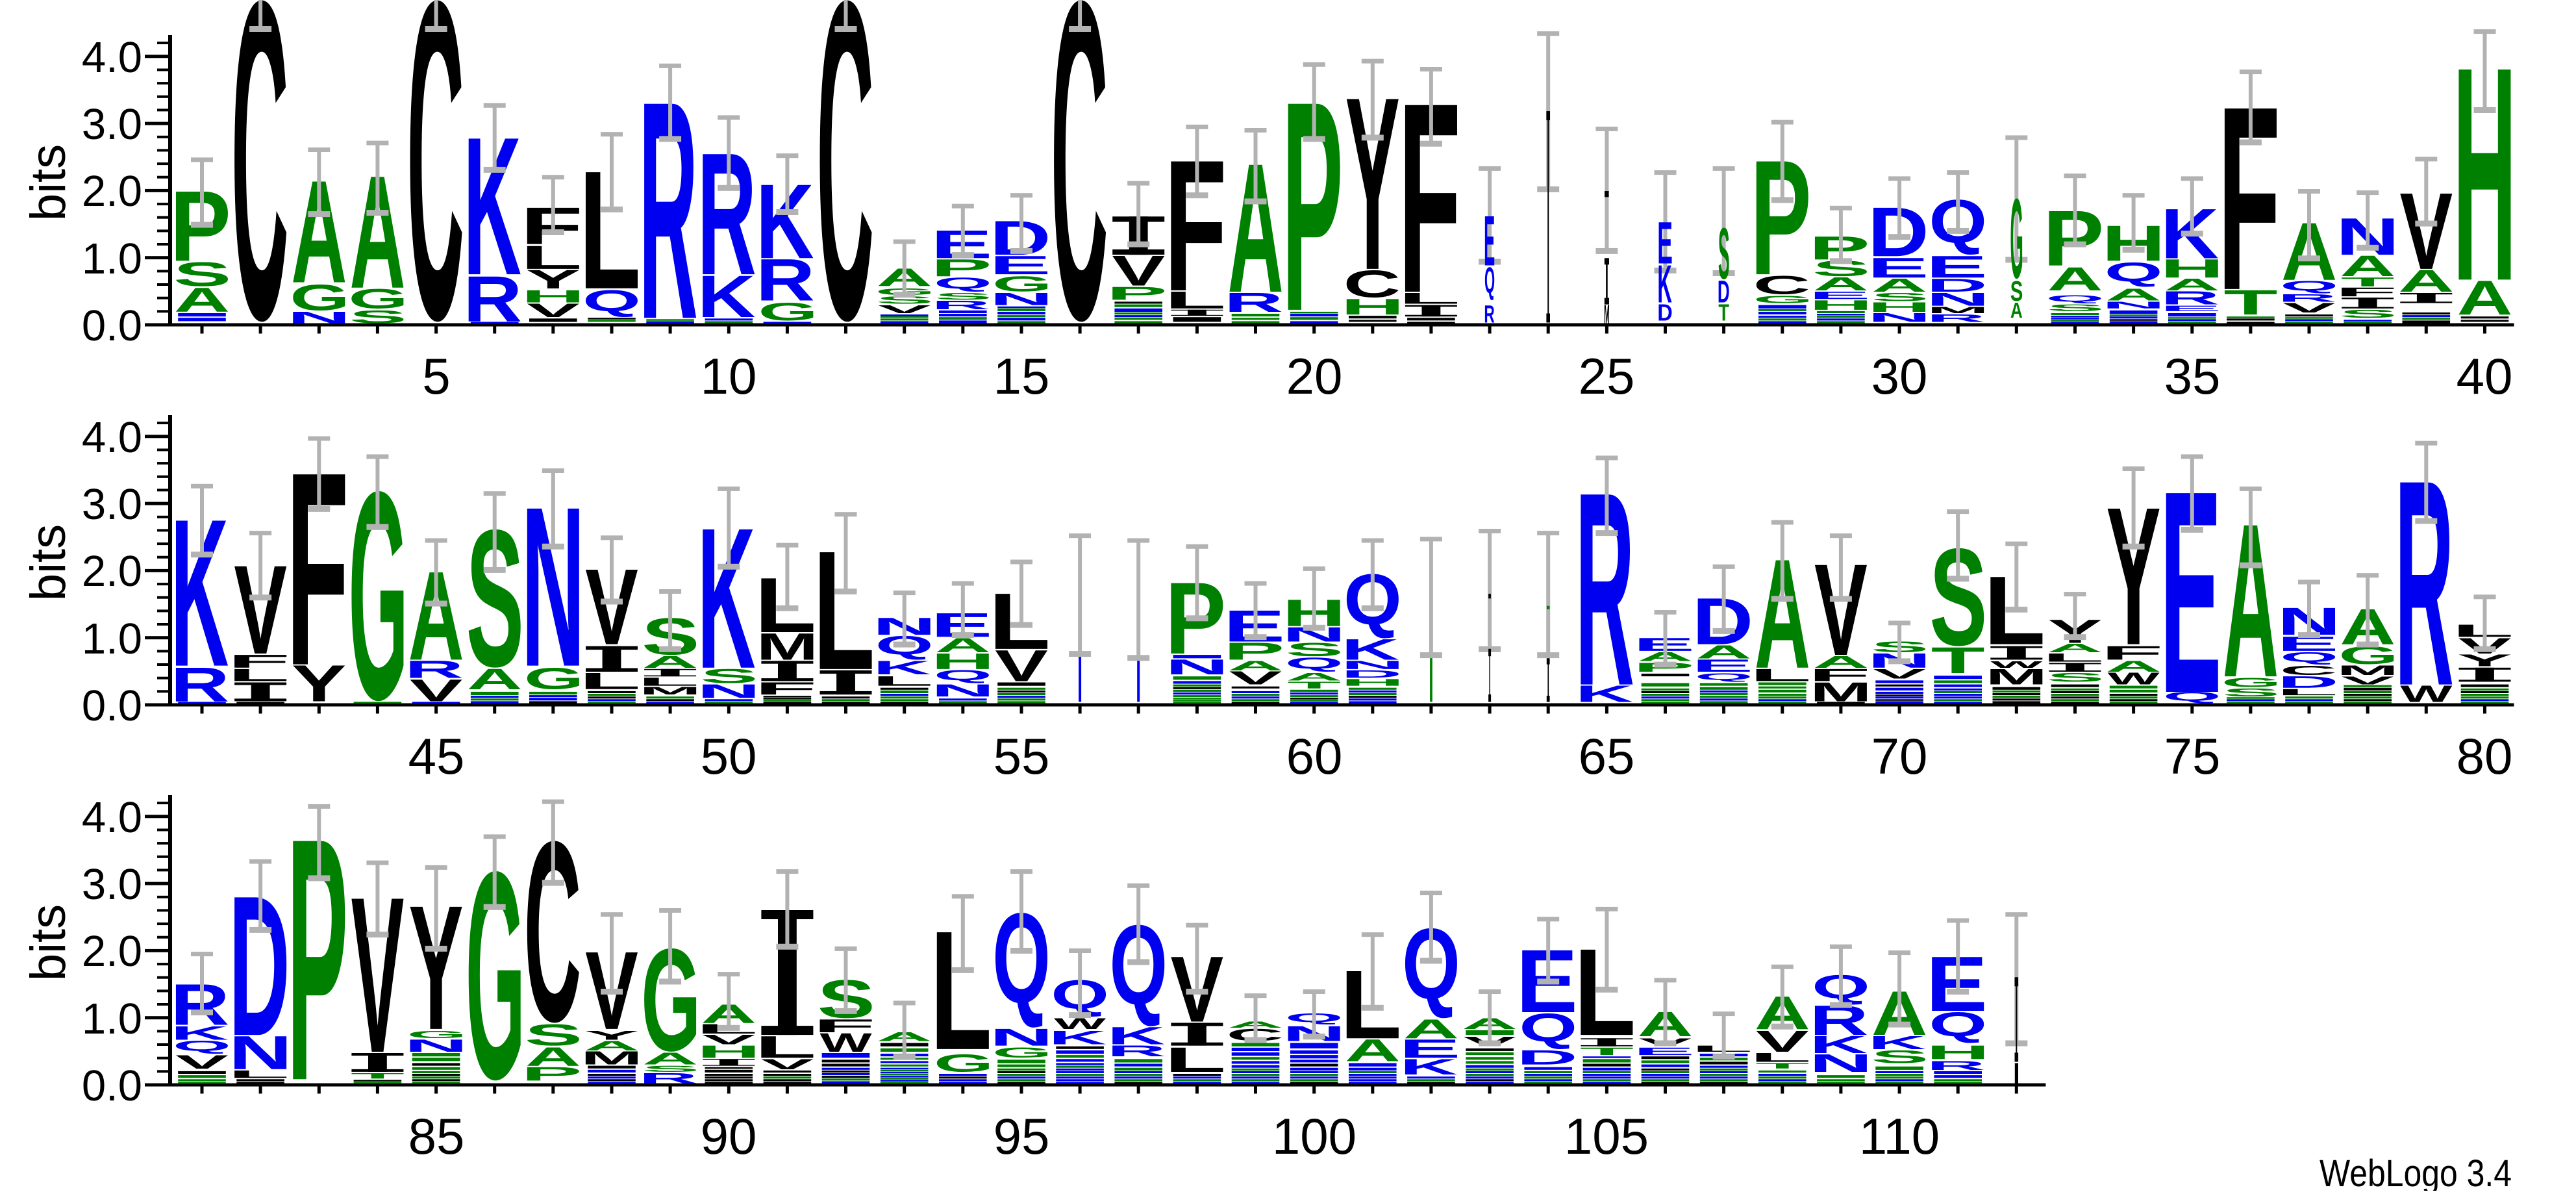 This screenshot has height=1194, width=2576. I want to click on svg-text: 15, so click(1022, 376).